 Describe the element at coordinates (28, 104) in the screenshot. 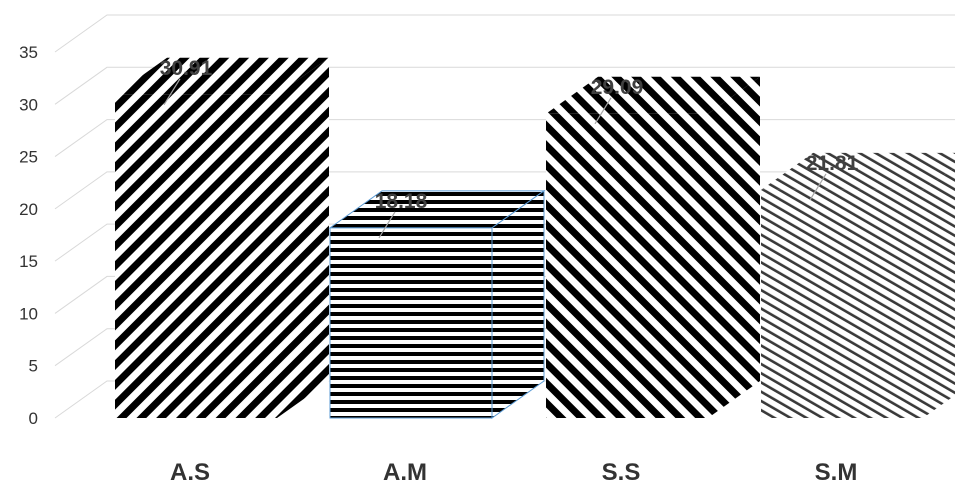

I see `y-tick-label: 30` at that location.